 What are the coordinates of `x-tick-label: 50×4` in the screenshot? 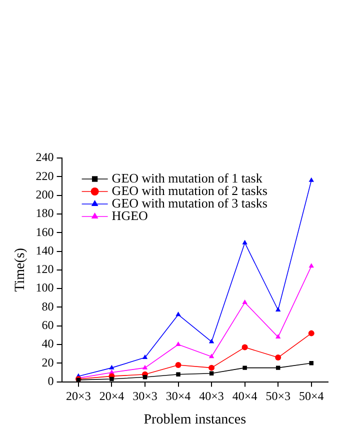 It's located at (311, 396).